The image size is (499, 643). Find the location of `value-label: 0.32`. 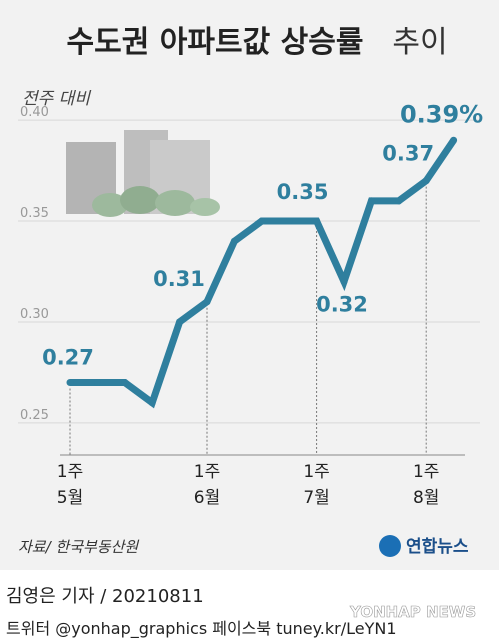

value-label: 0.32 is located at coordinates (342, 305).